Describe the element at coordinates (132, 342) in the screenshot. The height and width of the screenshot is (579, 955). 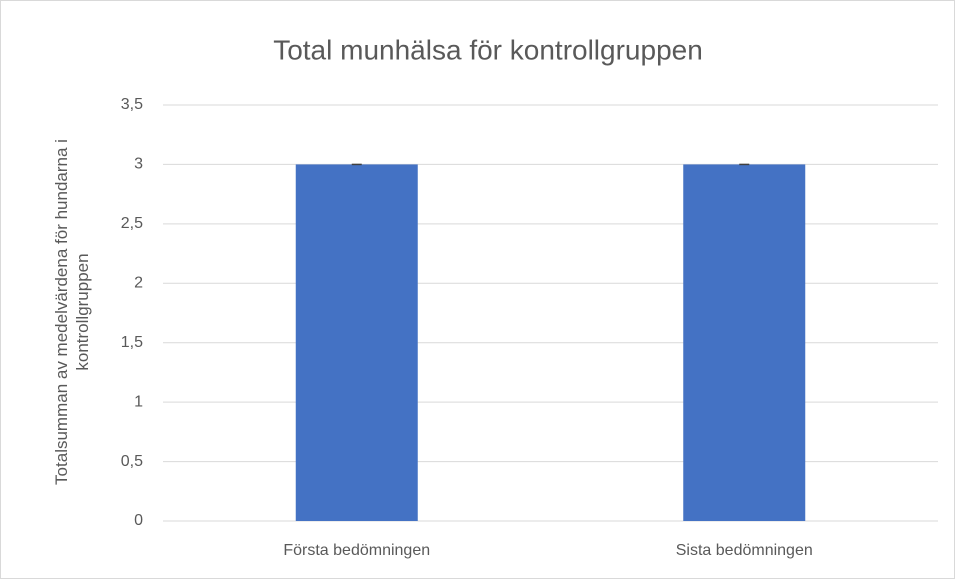
I see `y-tick-label: 1,5` at that location.